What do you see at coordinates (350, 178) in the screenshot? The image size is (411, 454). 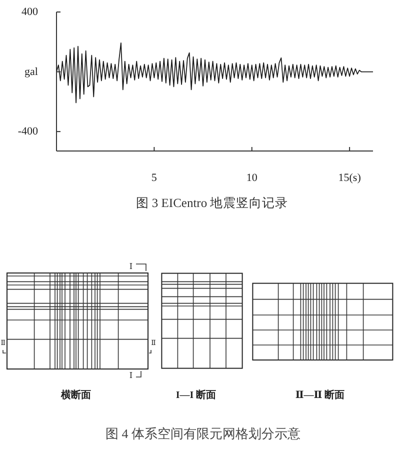 I see `x-tick-label: 15(s)` at bounding box center [350, 178].